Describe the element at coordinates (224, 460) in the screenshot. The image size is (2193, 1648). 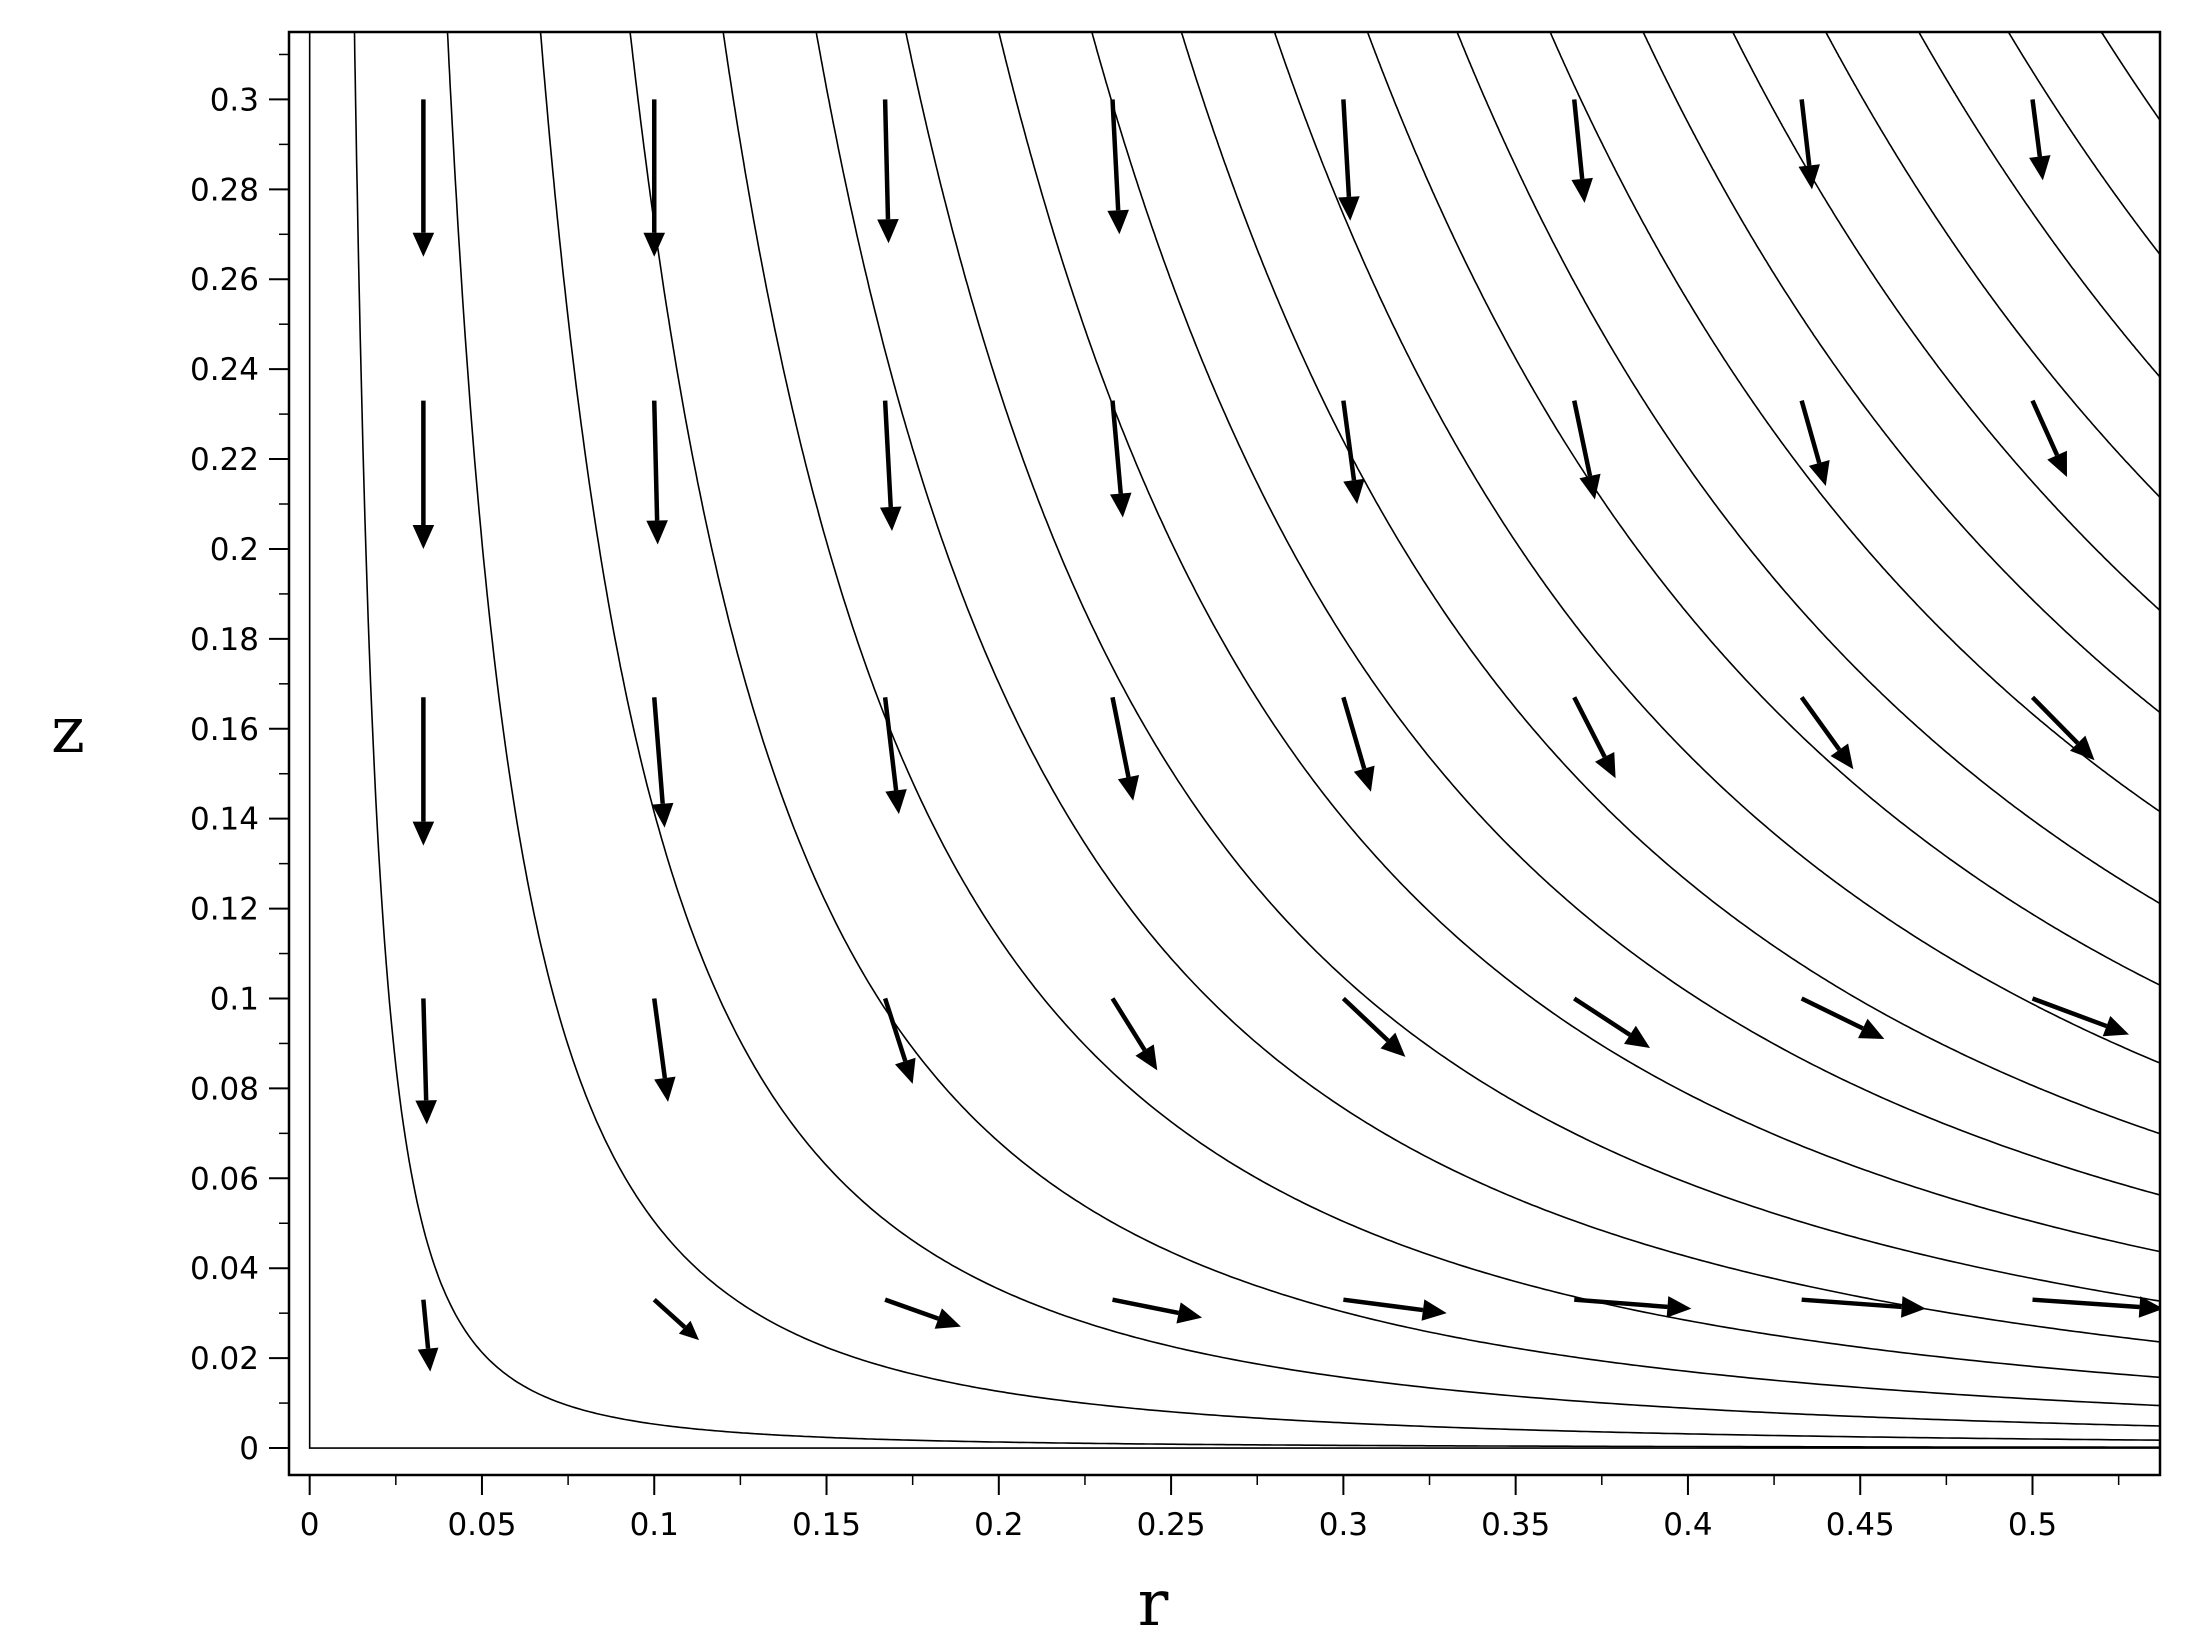
I see `y-tick-label: 0.22` at that location.